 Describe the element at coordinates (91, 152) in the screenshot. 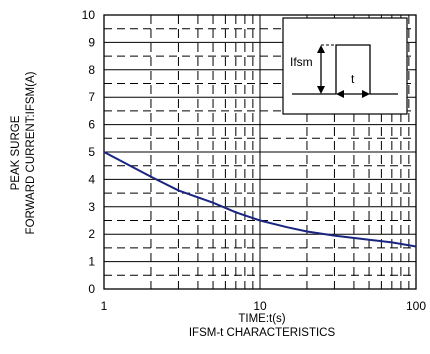

I see `y-tick-label: 5` at that location.